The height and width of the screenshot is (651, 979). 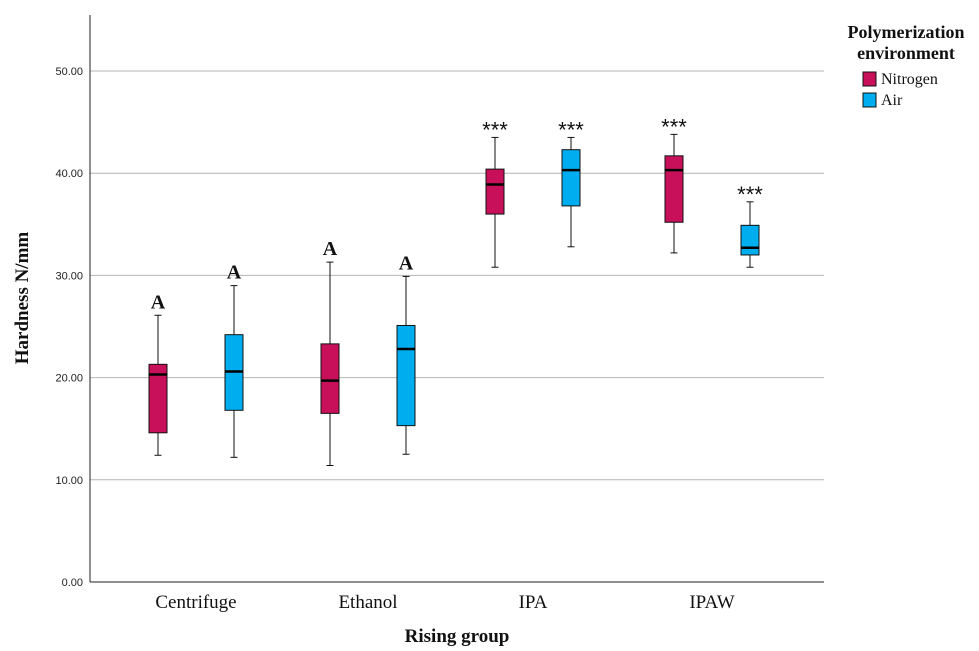 I want to click on box-nitrogen-centrifuge, so click(x=158, y=385).